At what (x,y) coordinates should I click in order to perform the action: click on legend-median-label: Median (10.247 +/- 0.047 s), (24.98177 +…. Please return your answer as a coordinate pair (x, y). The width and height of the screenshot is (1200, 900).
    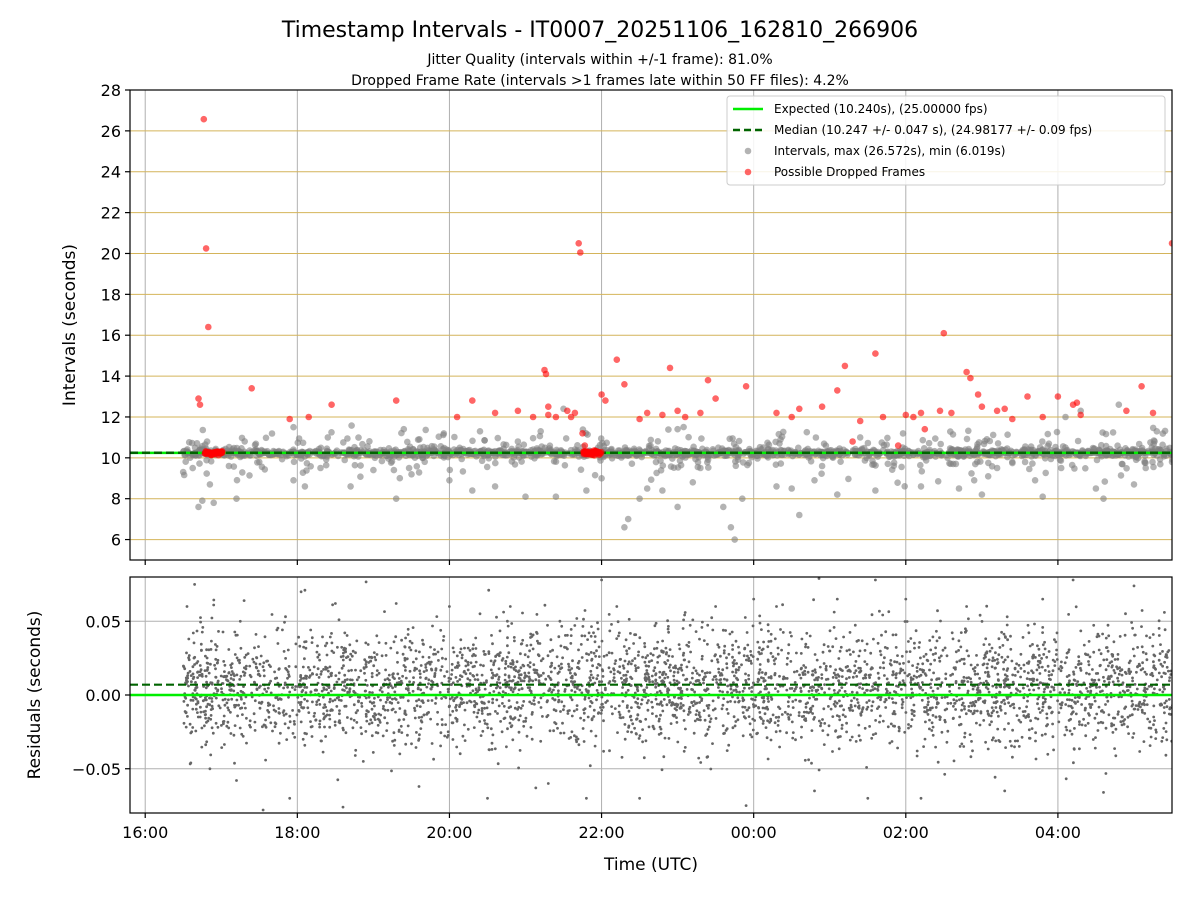
    Looking at the image, I should click on (933, 130).